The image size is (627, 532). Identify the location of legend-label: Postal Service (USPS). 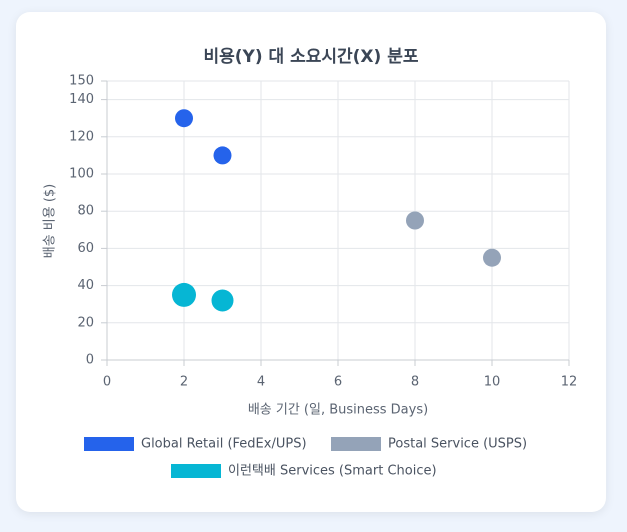
(457, 444).